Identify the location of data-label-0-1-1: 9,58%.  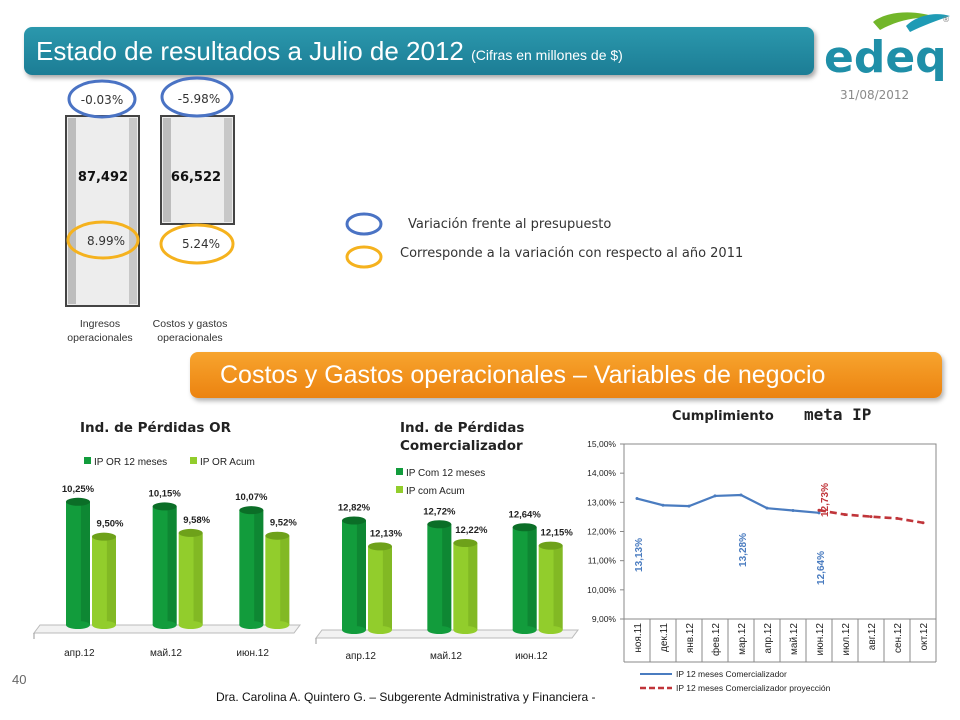
(196, 520).